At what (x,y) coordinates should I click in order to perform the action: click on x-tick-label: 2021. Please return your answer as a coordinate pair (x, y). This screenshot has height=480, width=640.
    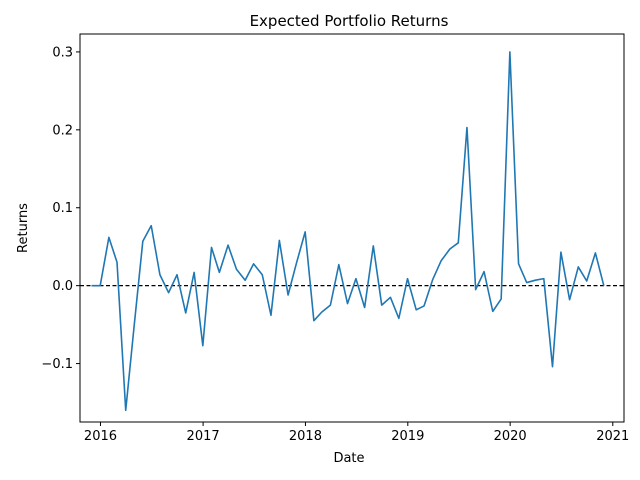
    Looking at the image, I should click on (612, 436).